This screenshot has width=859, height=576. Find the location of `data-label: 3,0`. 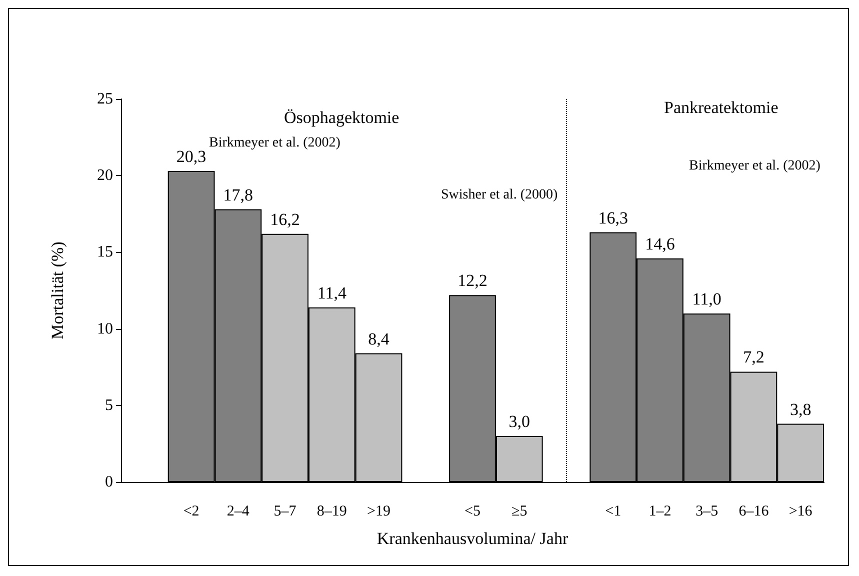

data-label: 3,0 is located at coordinates (519, 422).